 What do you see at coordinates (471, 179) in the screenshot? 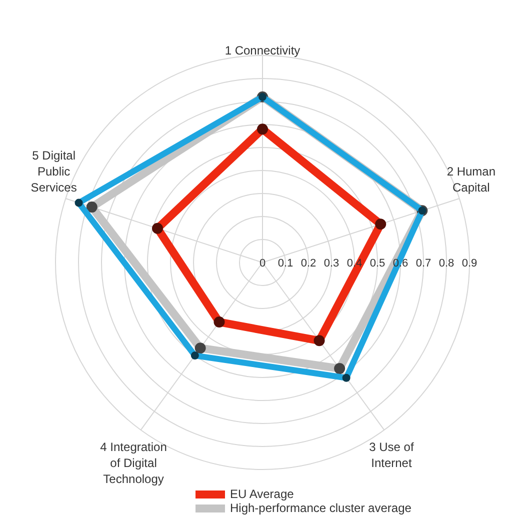
I see `spoke-label: 2 Human Capital` at bounding box center [471, 179].